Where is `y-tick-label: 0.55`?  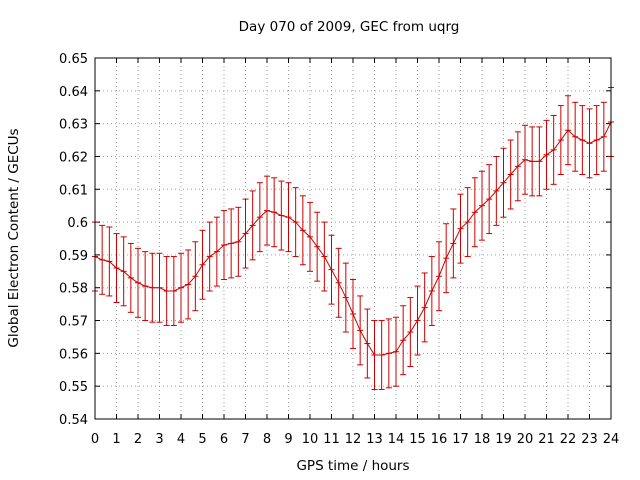 y-tick-label: 0.55 is located at coordinates (73, 387).